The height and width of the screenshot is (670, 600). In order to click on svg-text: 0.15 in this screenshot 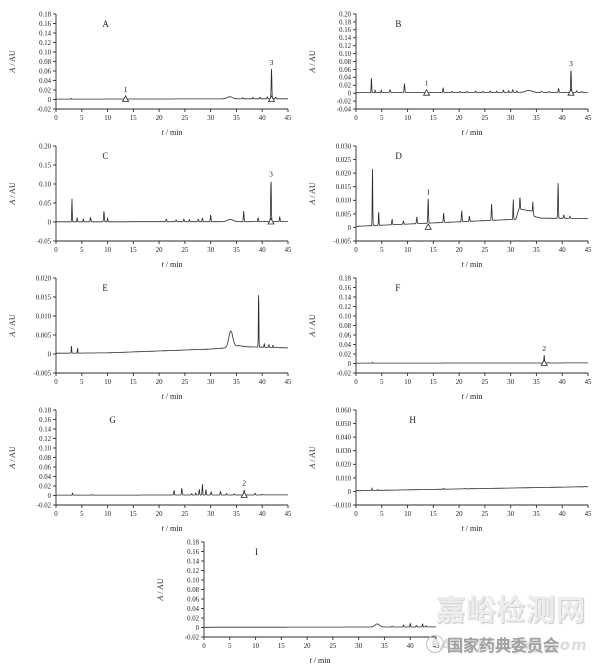, I will do `click(45, 165)`.